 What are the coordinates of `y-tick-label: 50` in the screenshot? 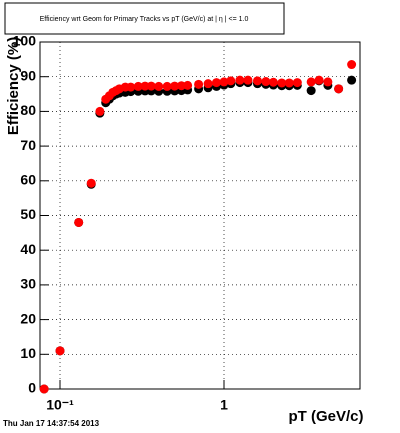 It's located at (28, 214).